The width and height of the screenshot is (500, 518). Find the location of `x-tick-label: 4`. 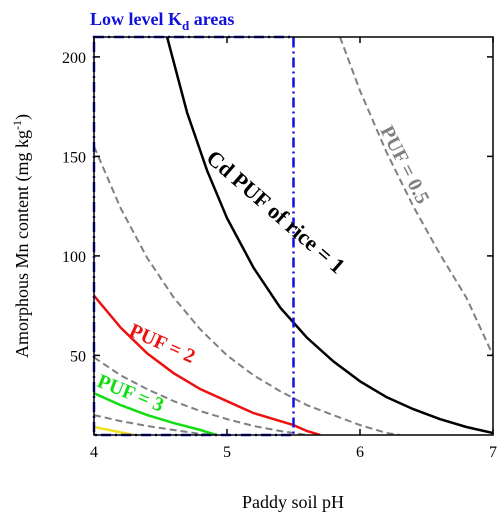

x-tick-label: 4 is located at coordinates (94, 452).